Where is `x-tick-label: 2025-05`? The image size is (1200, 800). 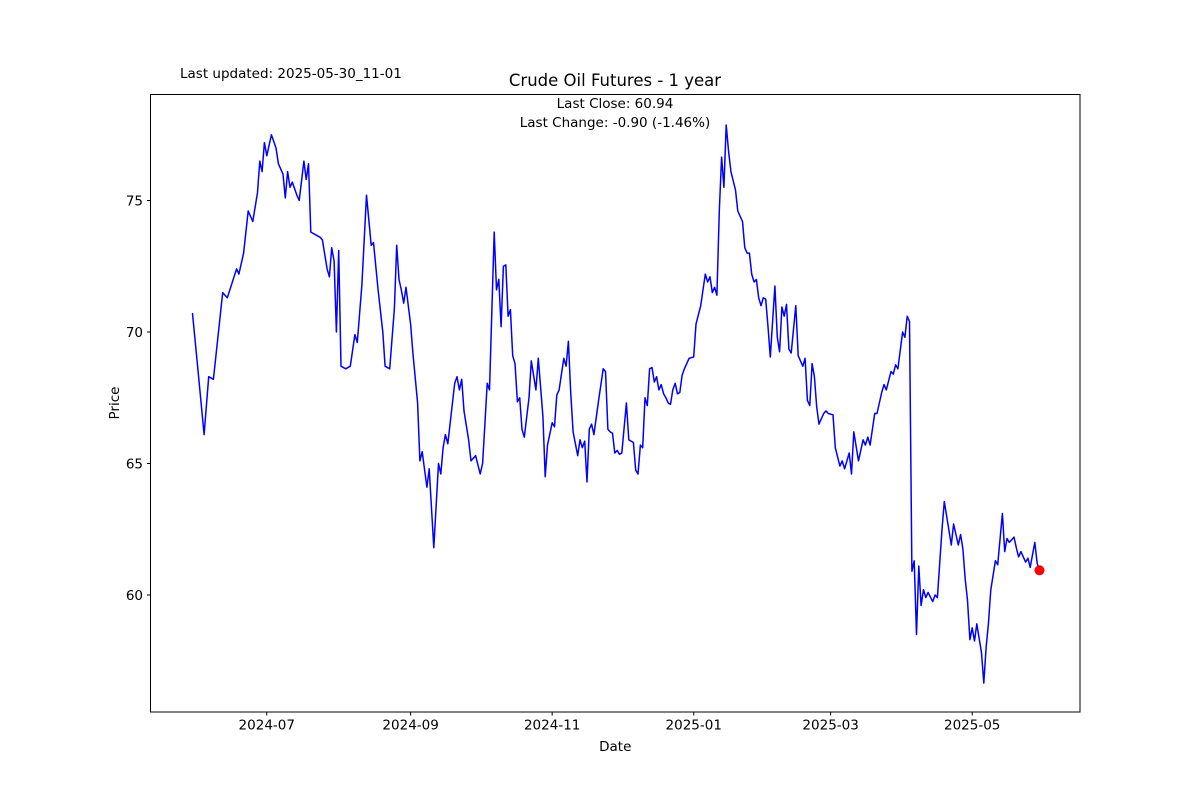 x-tick-label: 2025-05 is located at coordinates (972, 726).